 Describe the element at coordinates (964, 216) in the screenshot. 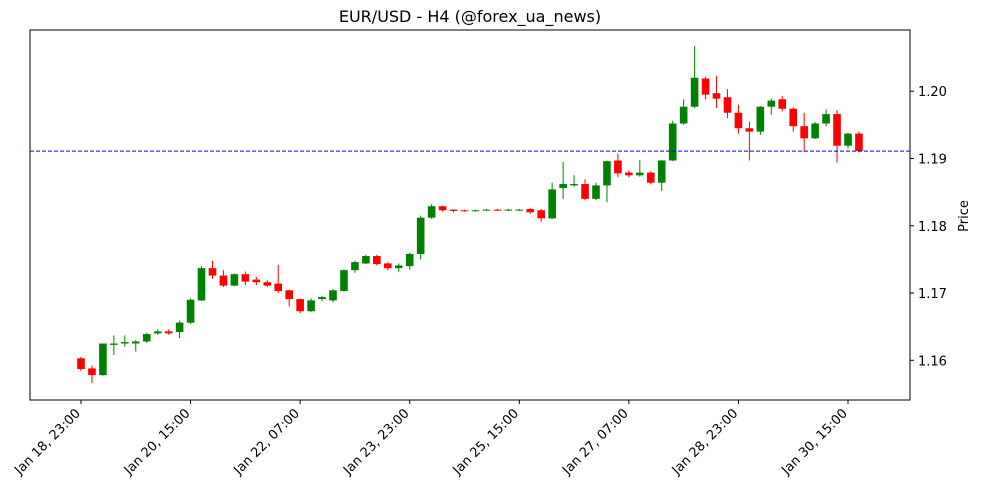

I see `y-axis-label: Price` at that location.